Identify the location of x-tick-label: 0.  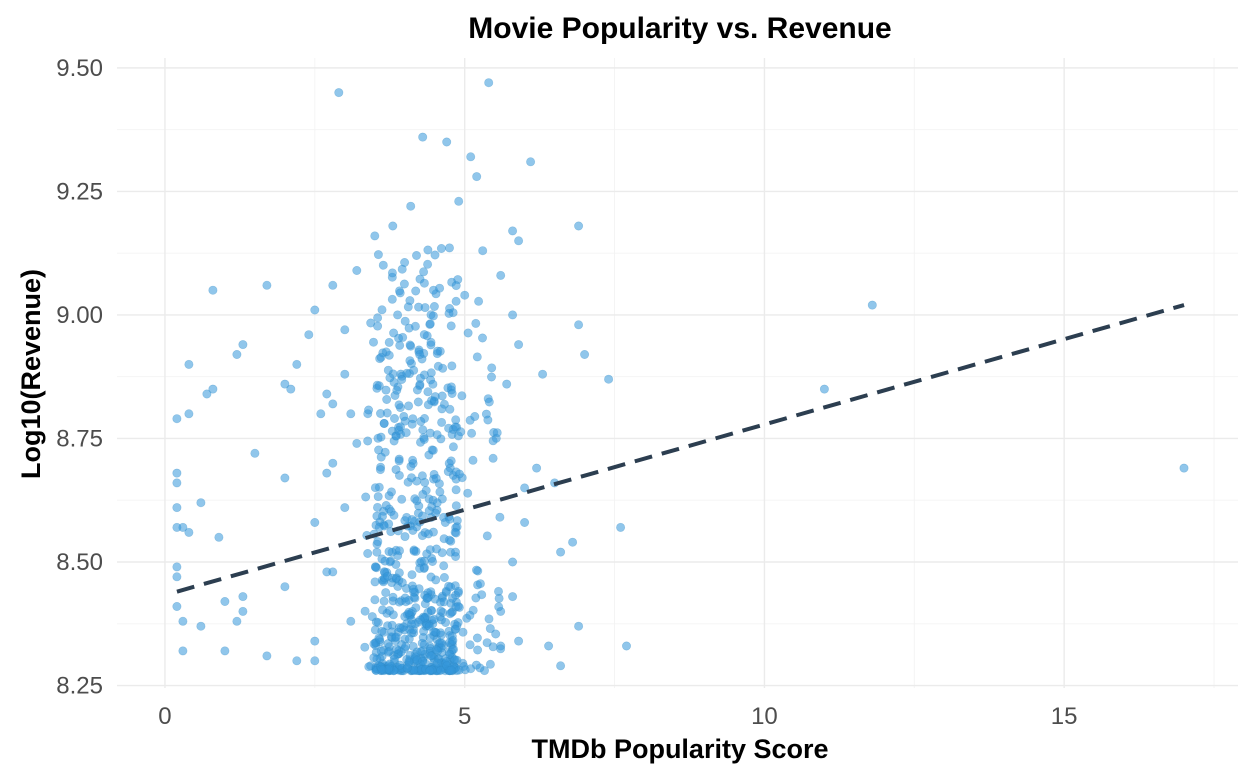
(164, 716).